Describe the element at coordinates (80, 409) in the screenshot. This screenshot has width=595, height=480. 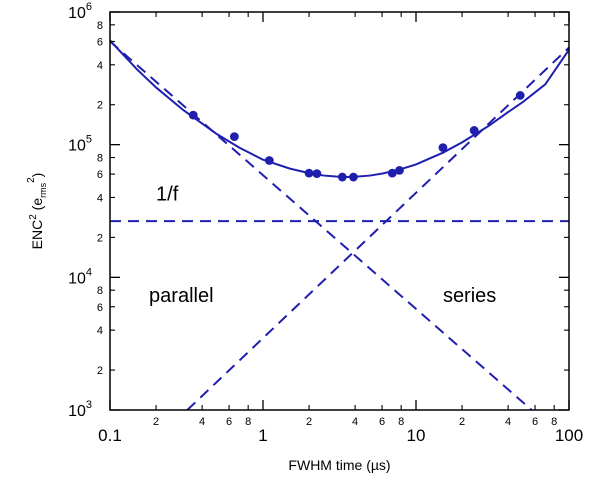
I see `y-tick-label: 10³` at that location.